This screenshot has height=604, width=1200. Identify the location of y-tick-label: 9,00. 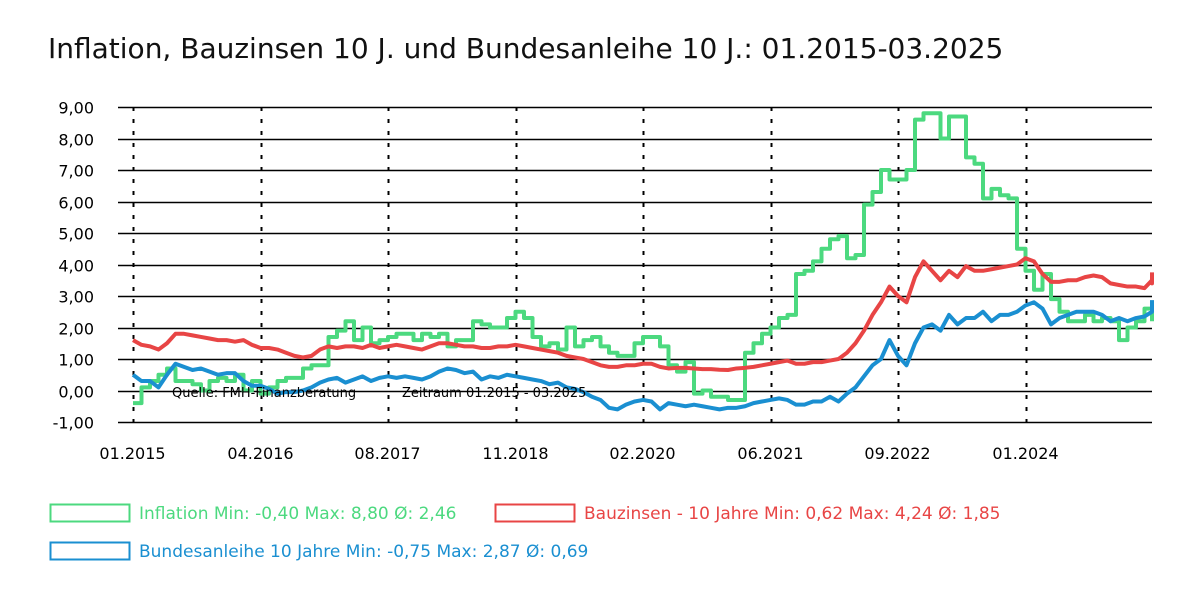
(76, 108).